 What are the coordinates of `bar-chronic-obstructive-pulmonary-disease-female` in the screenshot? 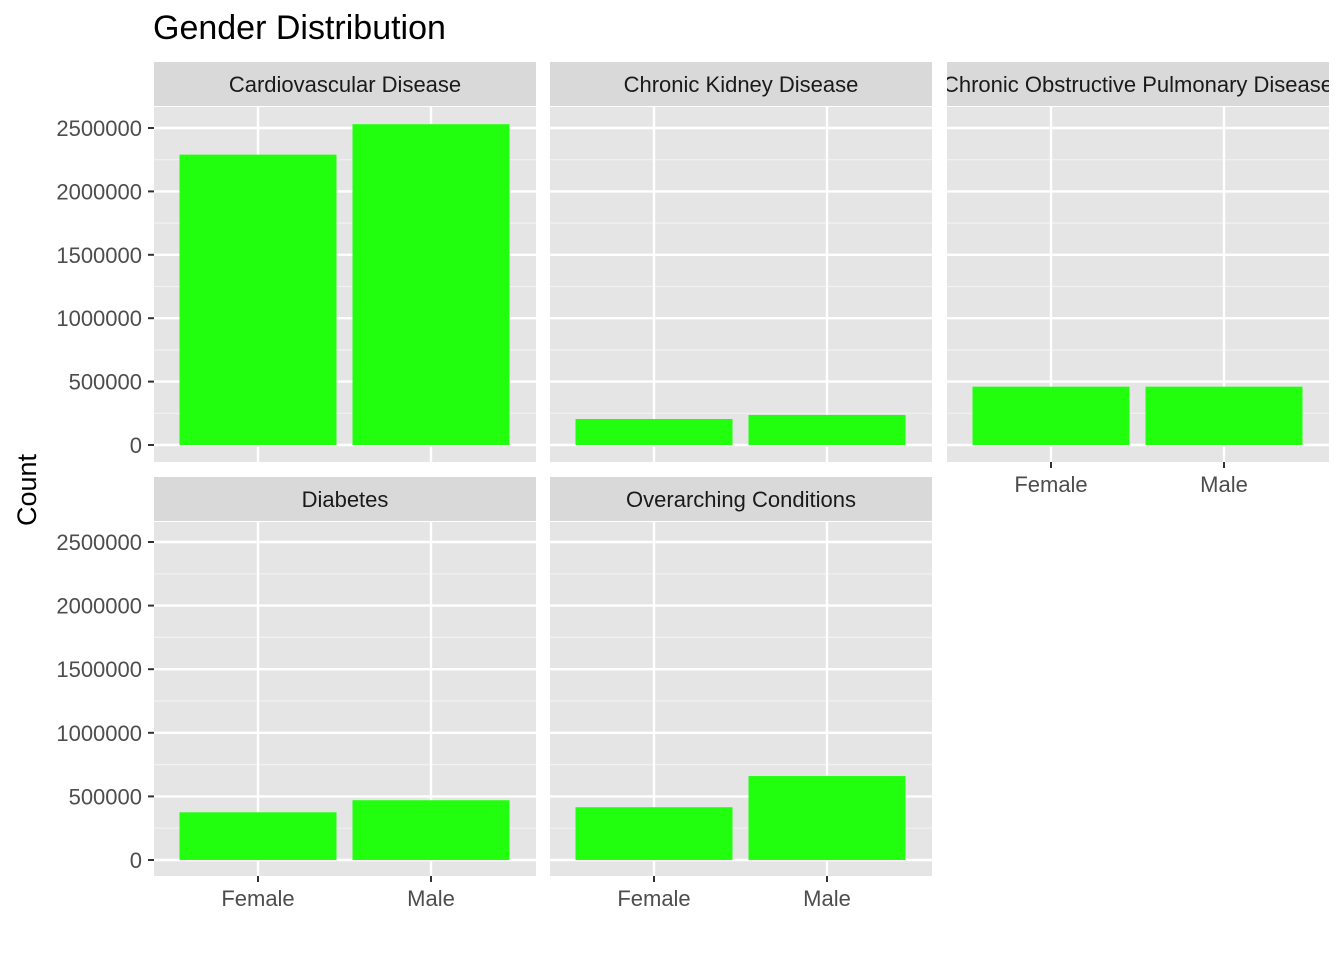 It's located at (1051, 415).